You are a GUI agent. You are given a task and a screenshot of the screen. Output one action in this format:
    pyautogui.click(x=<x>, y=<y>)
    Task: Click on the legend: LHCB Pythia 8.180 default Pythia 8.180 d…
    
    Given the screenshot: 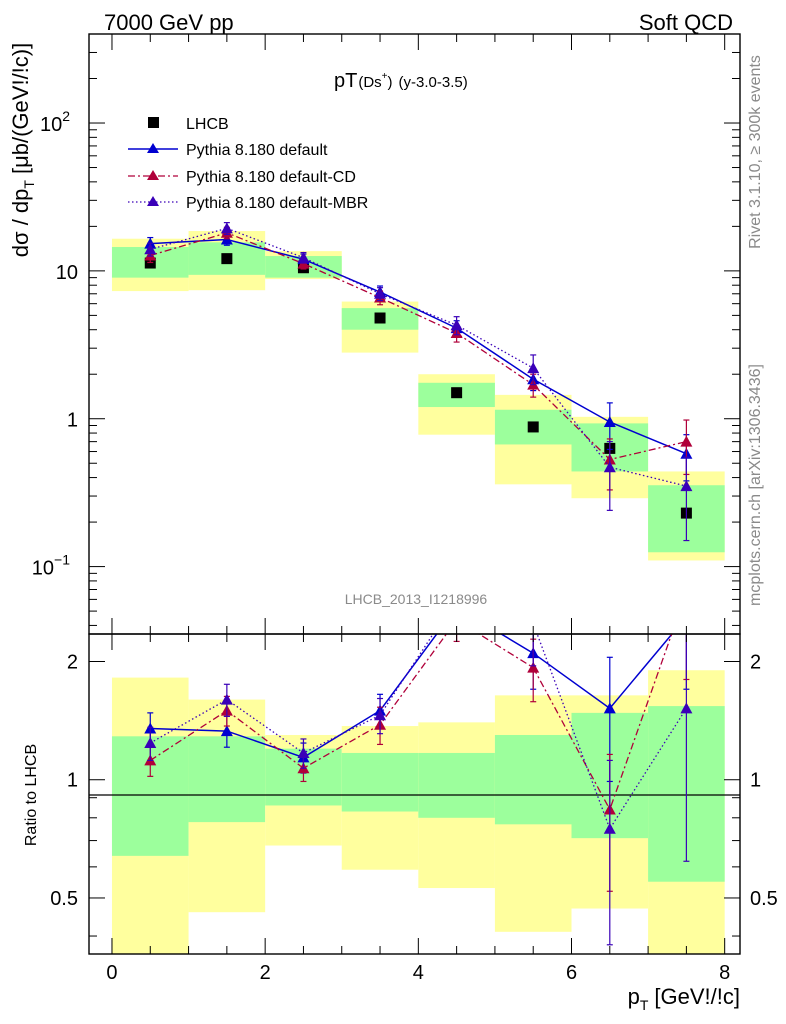 What is the action you would take?
    pyautogui.click(x=248, y=164)
    